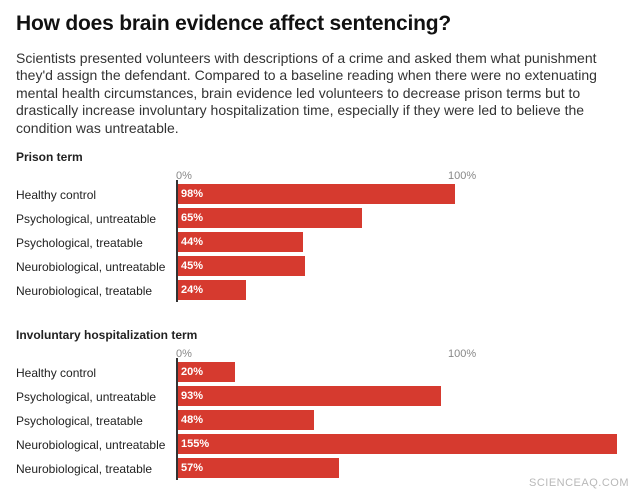  What do you see at coordinates (192, 468) in the screenshot?
I see `bar-value-label: 57%` at bounding box center [192, 468].